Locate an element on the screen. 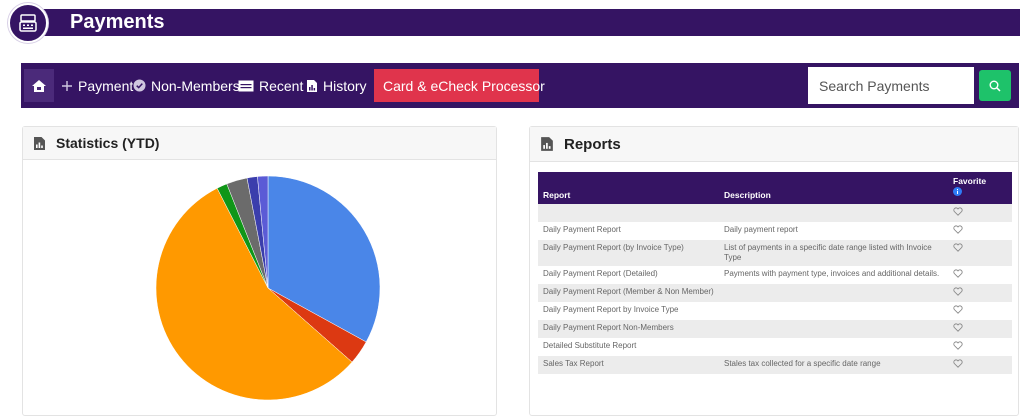 The height and width of the screenshot is (416, 1024). payment-button: Payment is located at coordinates (97, 85).